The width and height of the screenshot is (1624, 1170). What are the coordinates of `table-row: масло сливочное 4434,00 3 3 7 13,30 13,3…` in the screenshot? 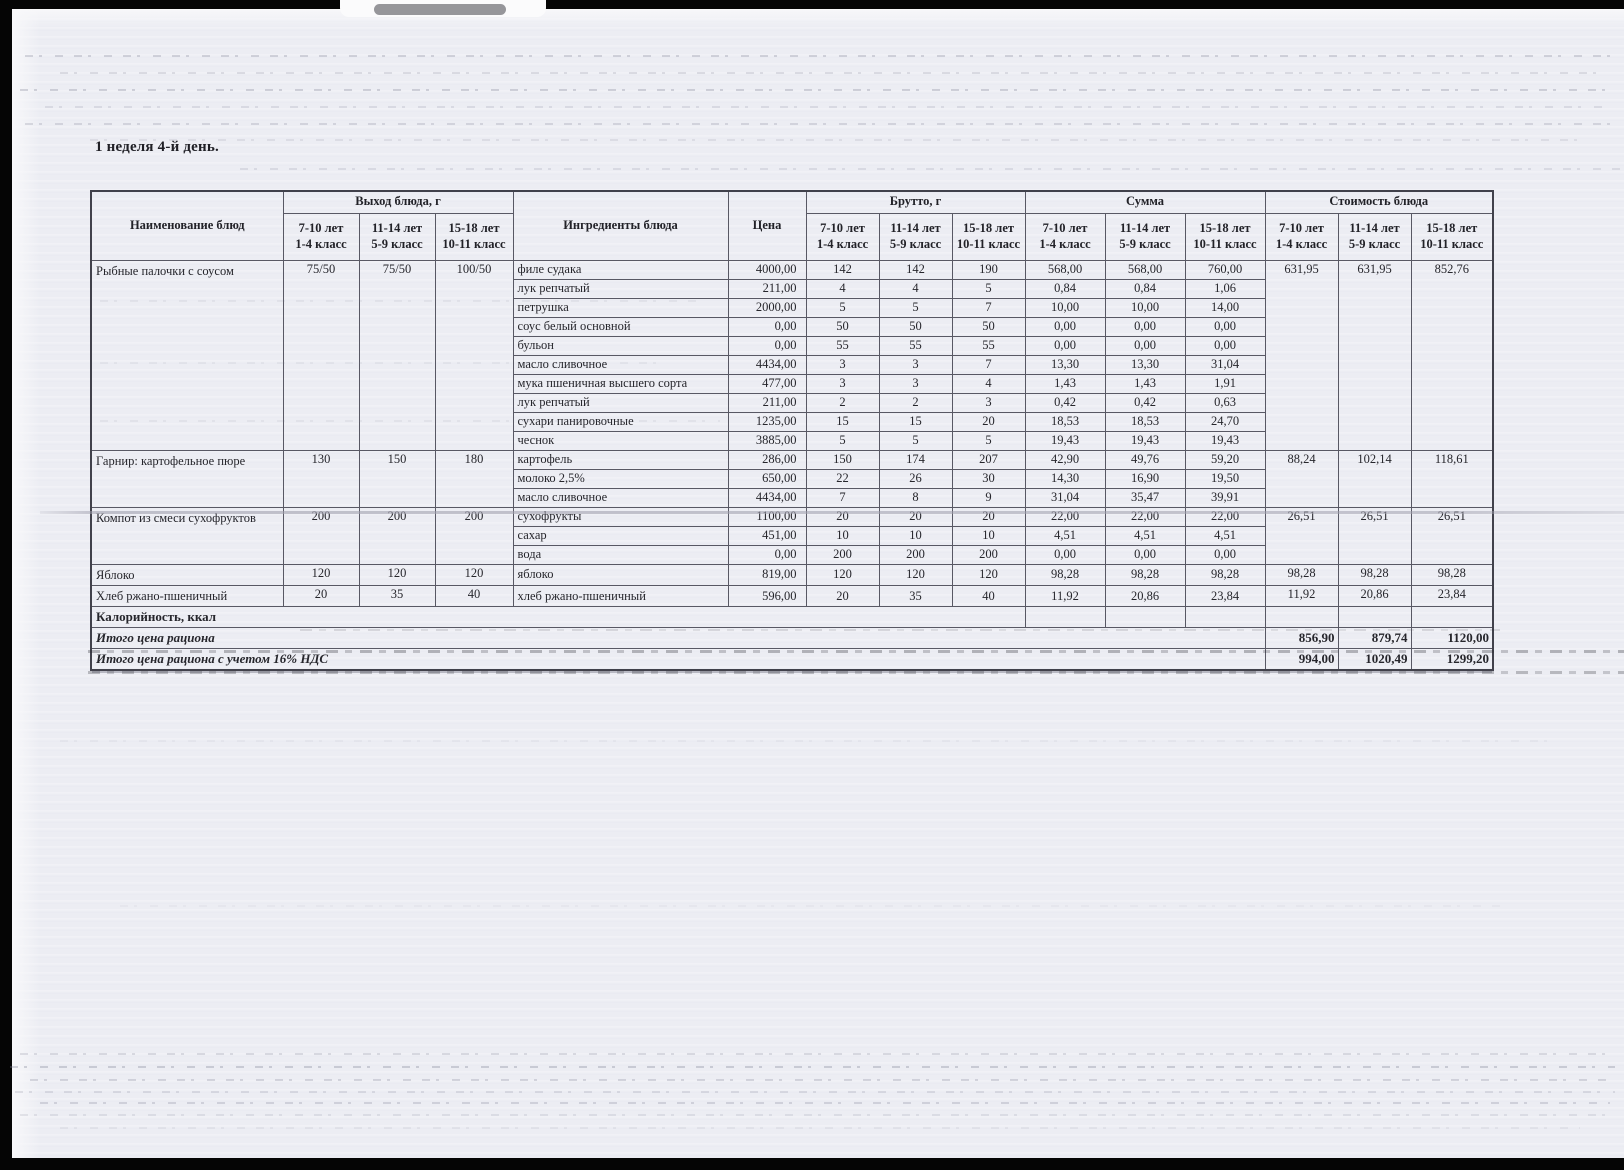 It's located at (792, 364).